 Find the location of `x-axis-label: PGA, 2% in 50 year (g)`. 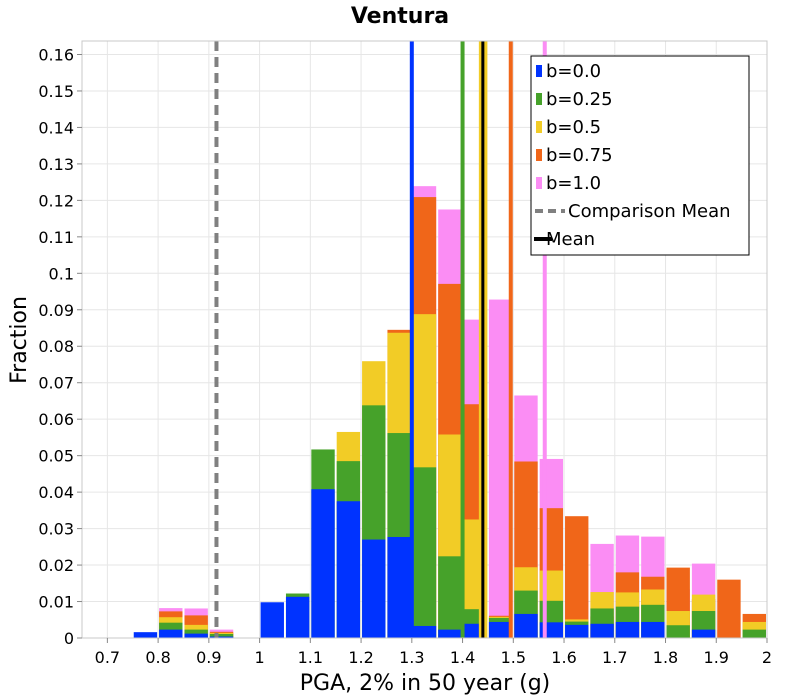

x-axis-label: PGA, 2% in 50 year (g) is located at coordinates (425, 683).